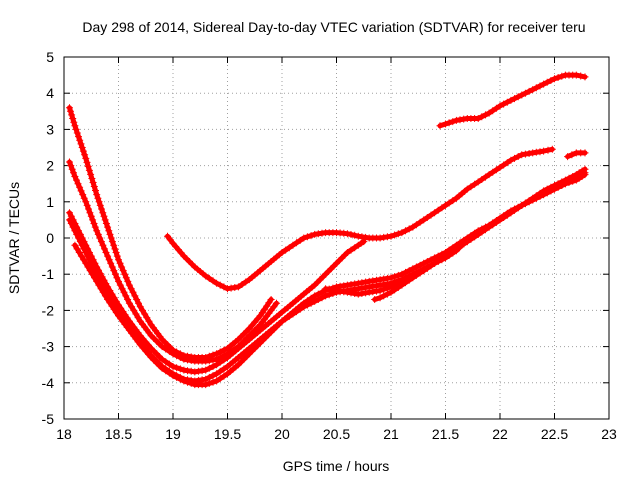 The width and height of the screenshot is (640, 480). Describe the element at coordinates (14, 238) in the screenshot. I see `y-axis-label: SDTVAR / TECUs` at that location.